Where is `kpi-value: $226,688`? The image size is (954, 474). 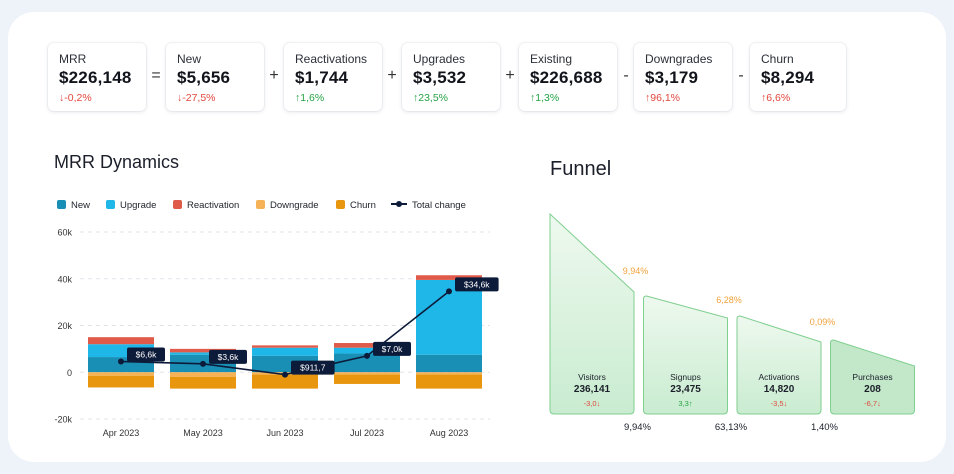 kpi-value: $226,688 is located at coordinates (566, 77).